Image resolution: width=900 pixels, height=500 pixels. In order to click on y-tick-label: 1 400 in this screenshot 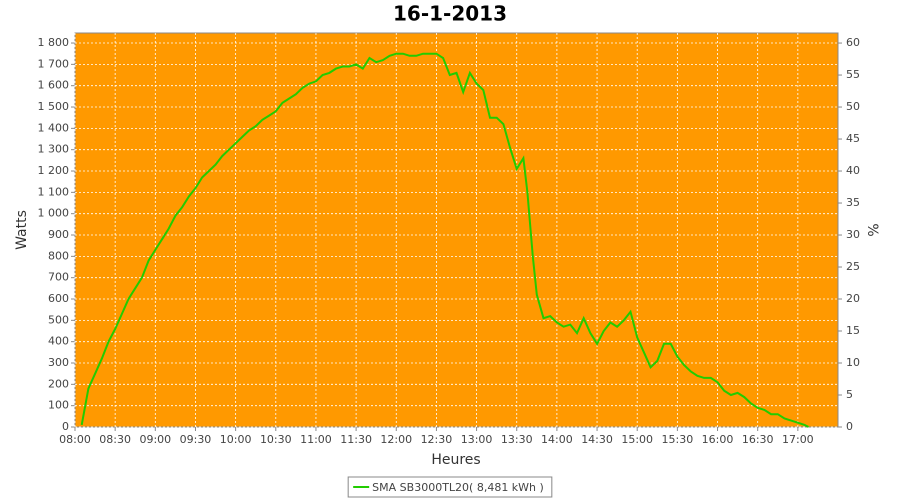, I will do `click(54, 127)`.